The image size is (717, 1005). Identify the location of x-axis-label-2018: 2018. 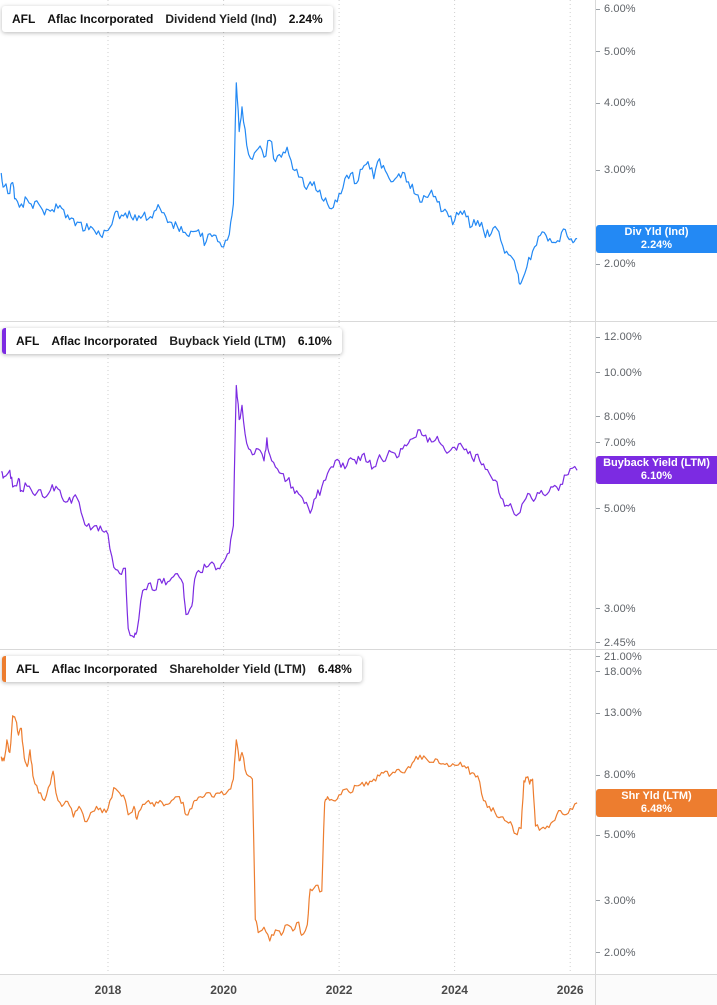
(108, 990).